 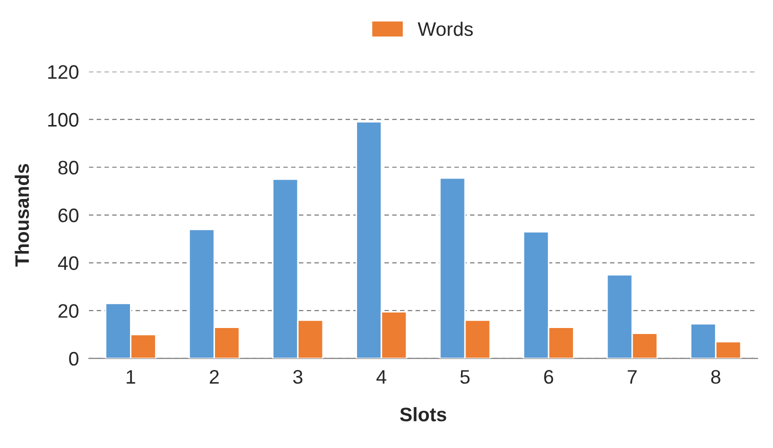 I want to click on x-tick-label: 4, so click(x=381, y=377).